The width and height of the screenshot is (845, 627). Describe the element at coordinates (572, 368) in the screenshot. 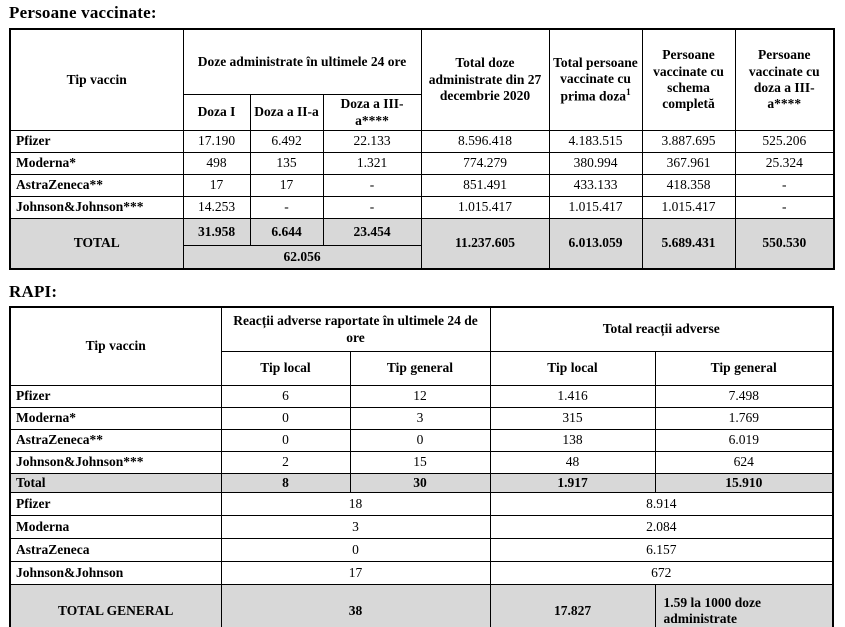

I see `header-tip-local-total: Tip local` at that location.